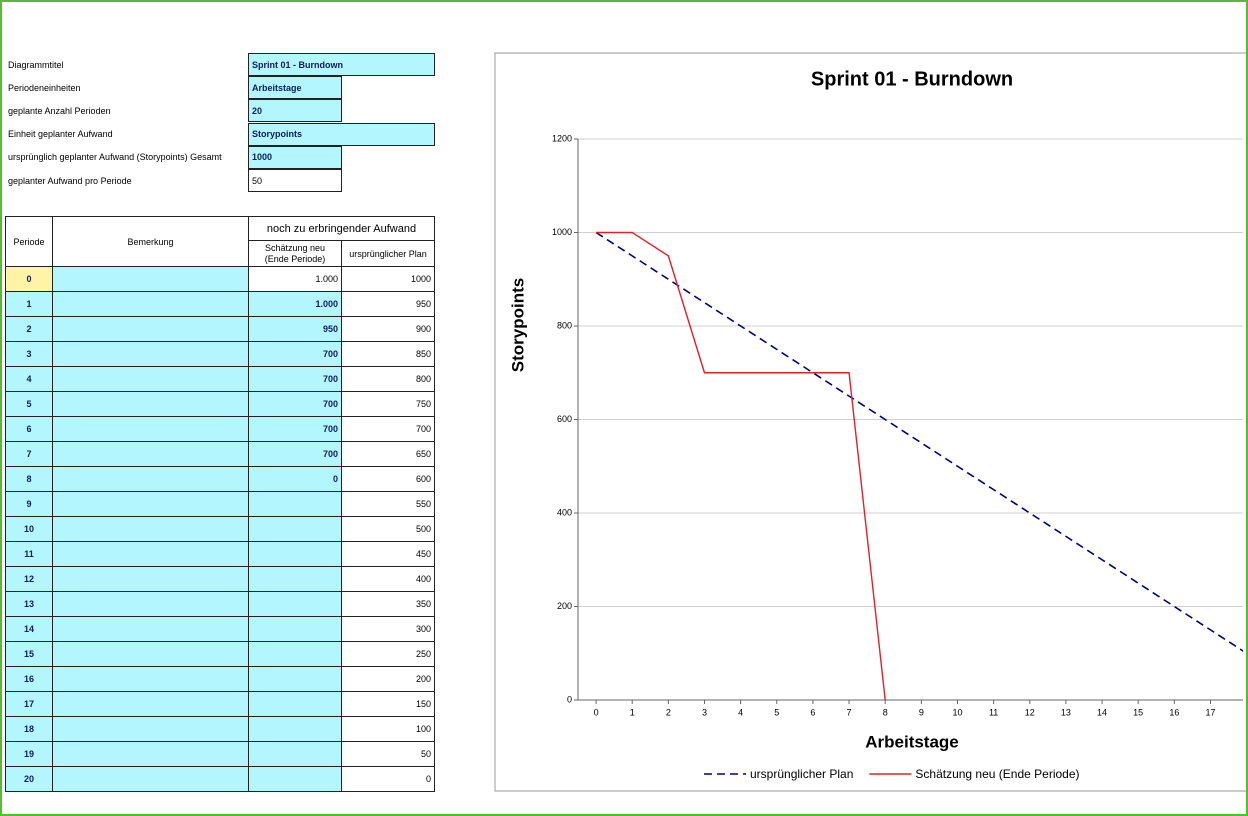 This screenshot has height=816, width=1248. I want to click on header-cell: Periode, so click(29, 241).